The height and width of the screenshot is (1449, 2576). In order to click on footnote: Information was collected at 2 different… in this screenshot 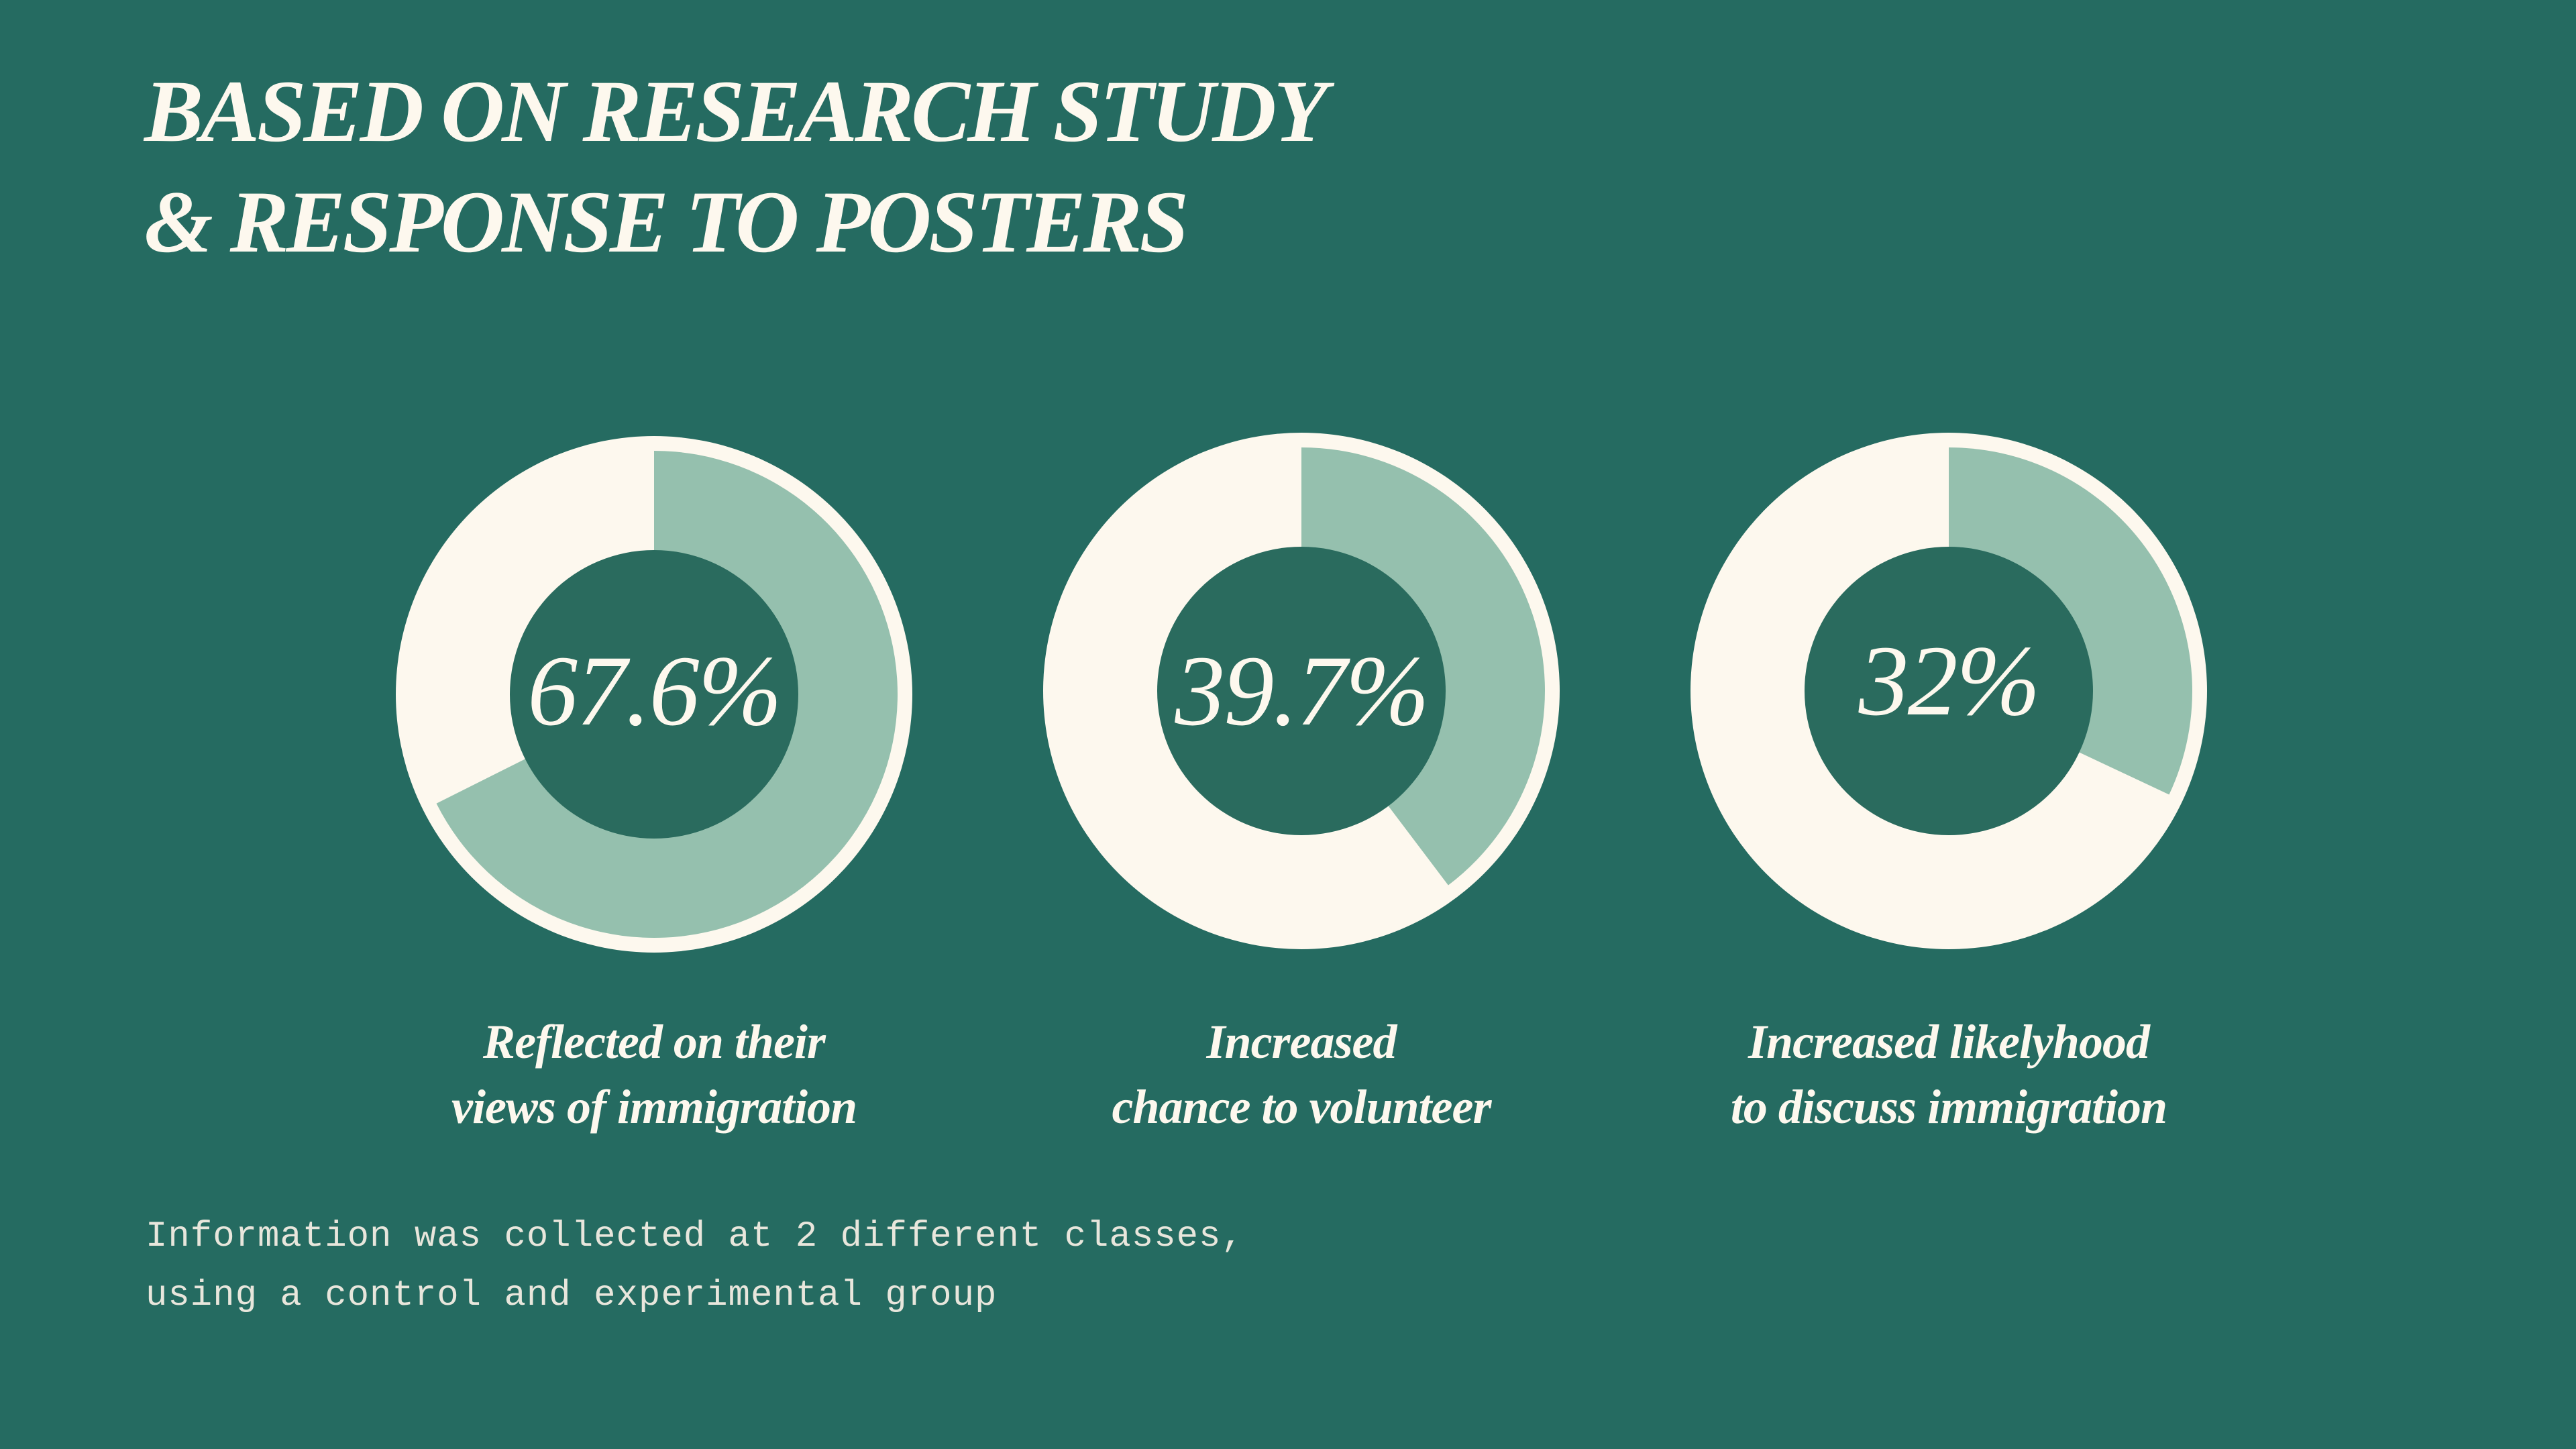, I will do `click(695, 1267)`.